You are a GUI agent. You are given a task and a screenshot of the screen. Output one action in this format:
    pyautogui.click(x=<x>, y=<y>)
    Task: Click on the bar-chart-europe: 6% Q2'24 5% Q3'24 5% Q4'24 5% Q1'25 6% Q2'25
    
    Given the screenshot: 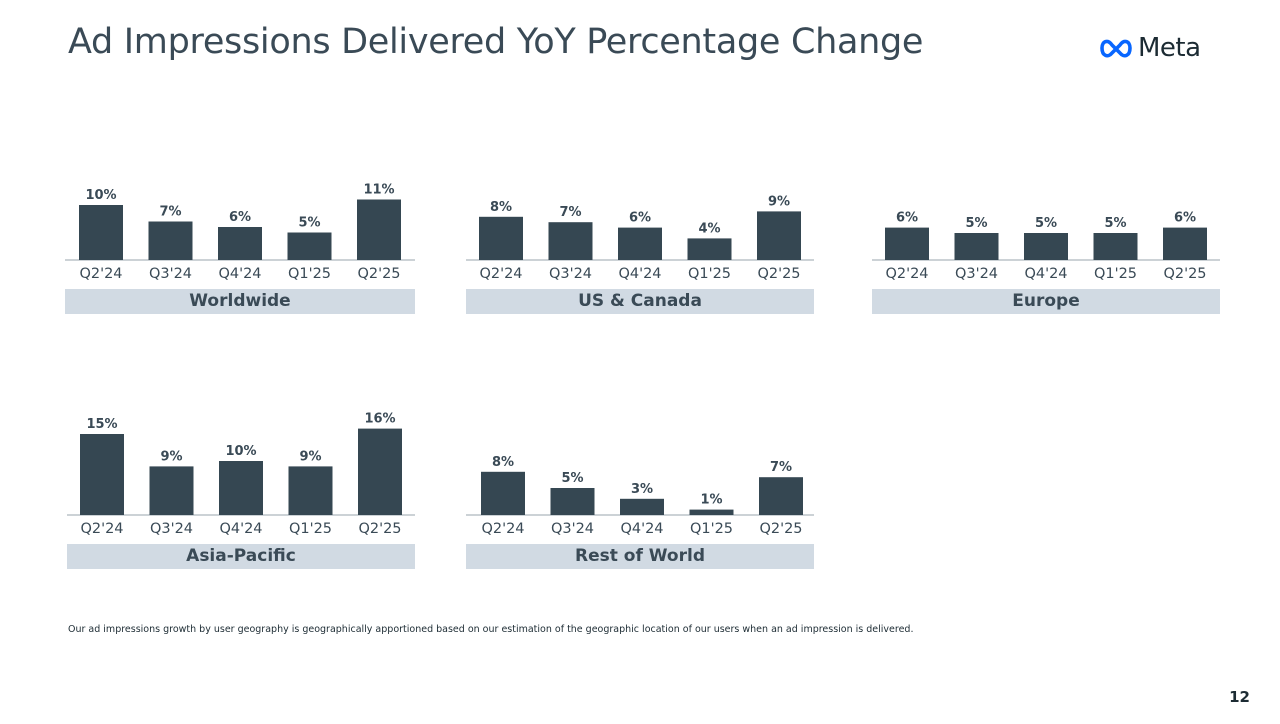 What is the action you would take?
    pyautogui.click(x=1046, y=246)
    